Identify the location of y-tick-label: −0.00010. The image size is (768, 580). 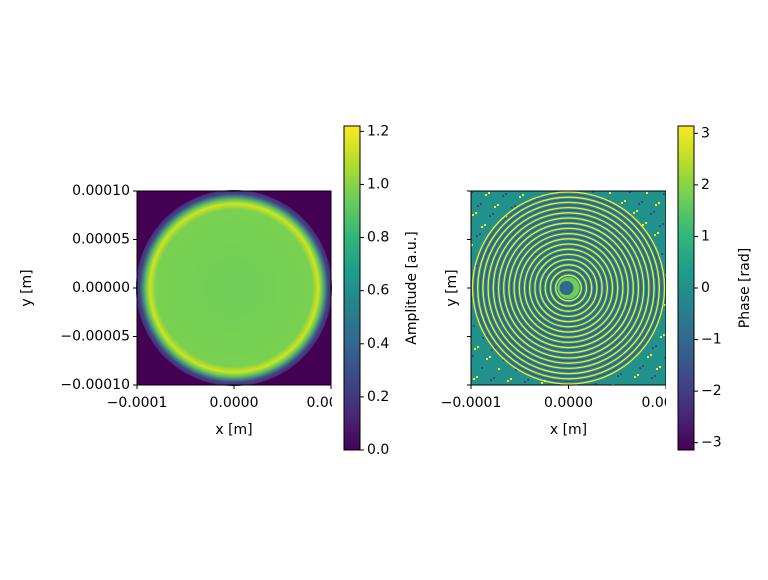
(95, 385).